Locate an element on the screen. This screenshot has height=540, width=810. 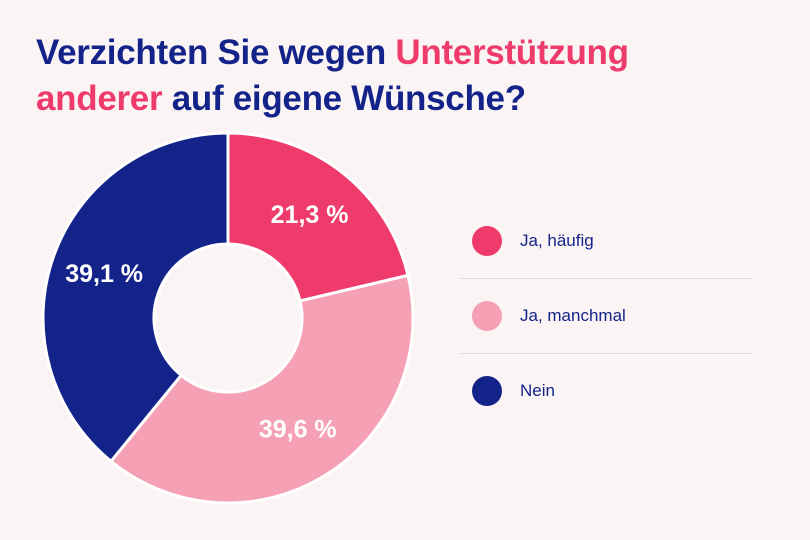
slice-label-1: 21,3 % is located at coordinates (310, 215).